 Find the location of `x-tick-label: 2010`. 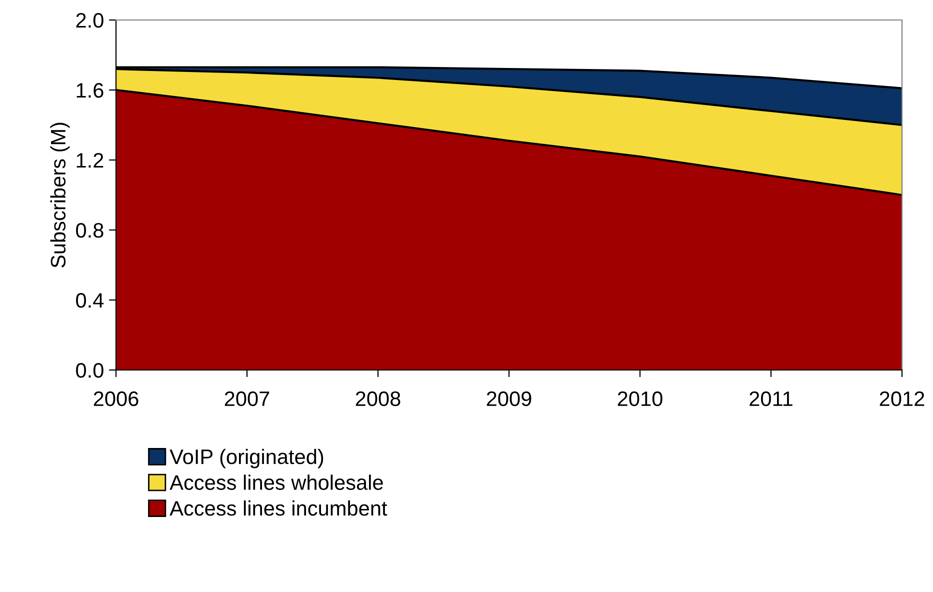

x-tick-label: 2010 is located at coordinates (640, 398).